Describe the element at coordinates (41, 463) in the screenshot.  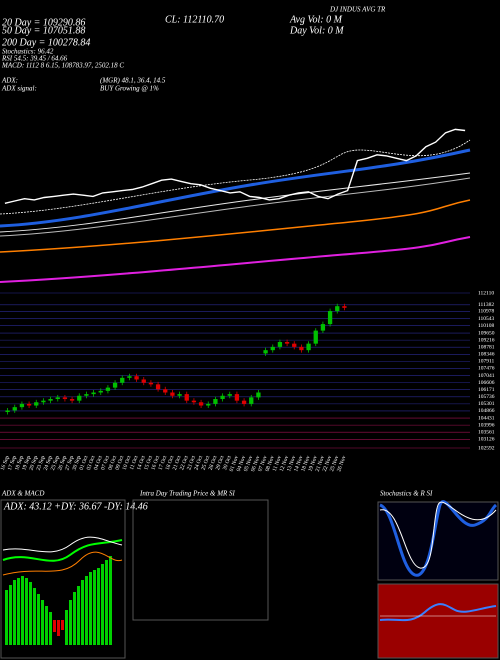
I see `x-tick-label: 23 Sep` at that location.